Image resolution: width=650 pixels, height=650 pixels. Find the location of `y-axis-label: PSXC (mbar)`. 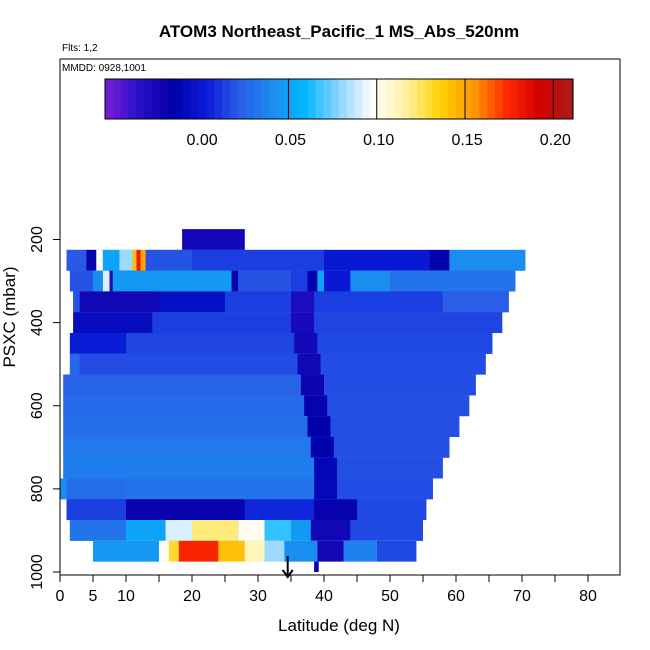

y-axis-label: PSXC (mbar) is located at coordinates (9, 316).